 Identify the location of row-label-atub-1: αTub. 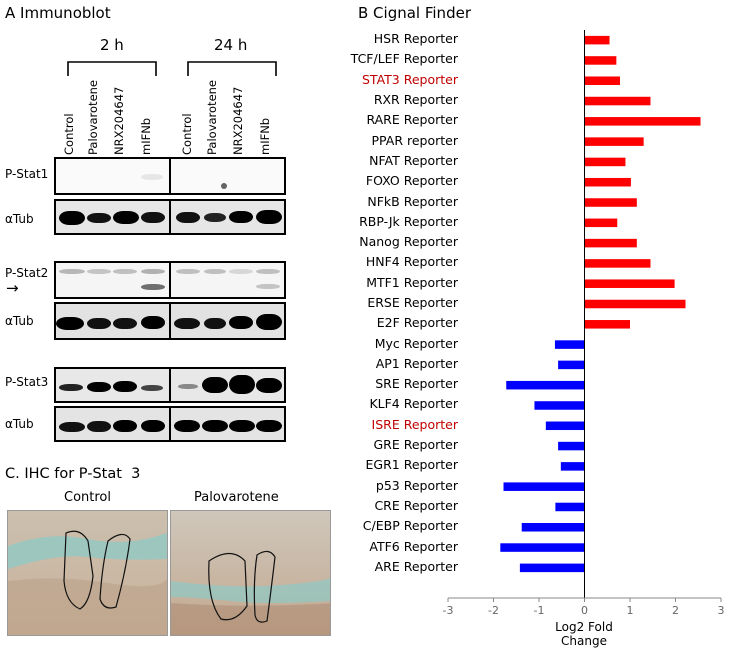
(19, 219).